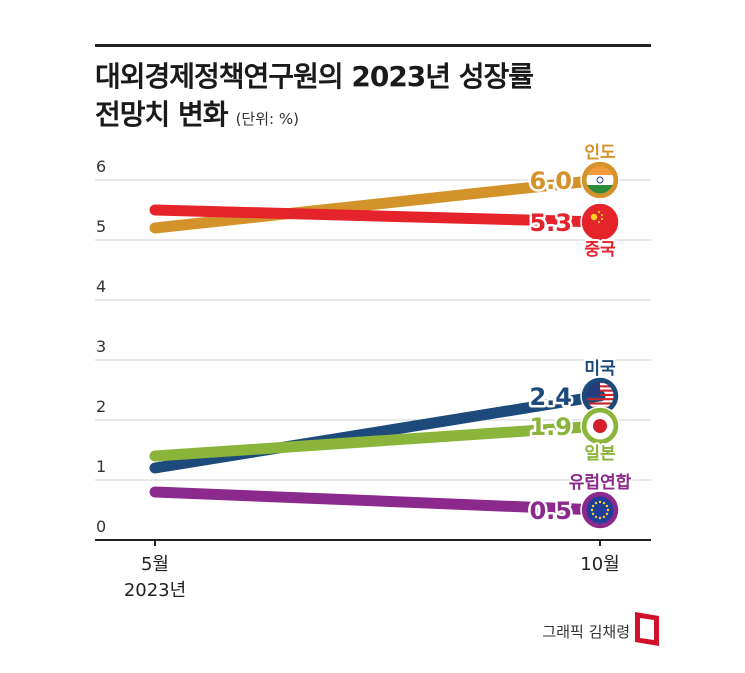 The height and width of the screenshot is (673, 745). I want to click on series-name-label: 미국, so click(600, 369).